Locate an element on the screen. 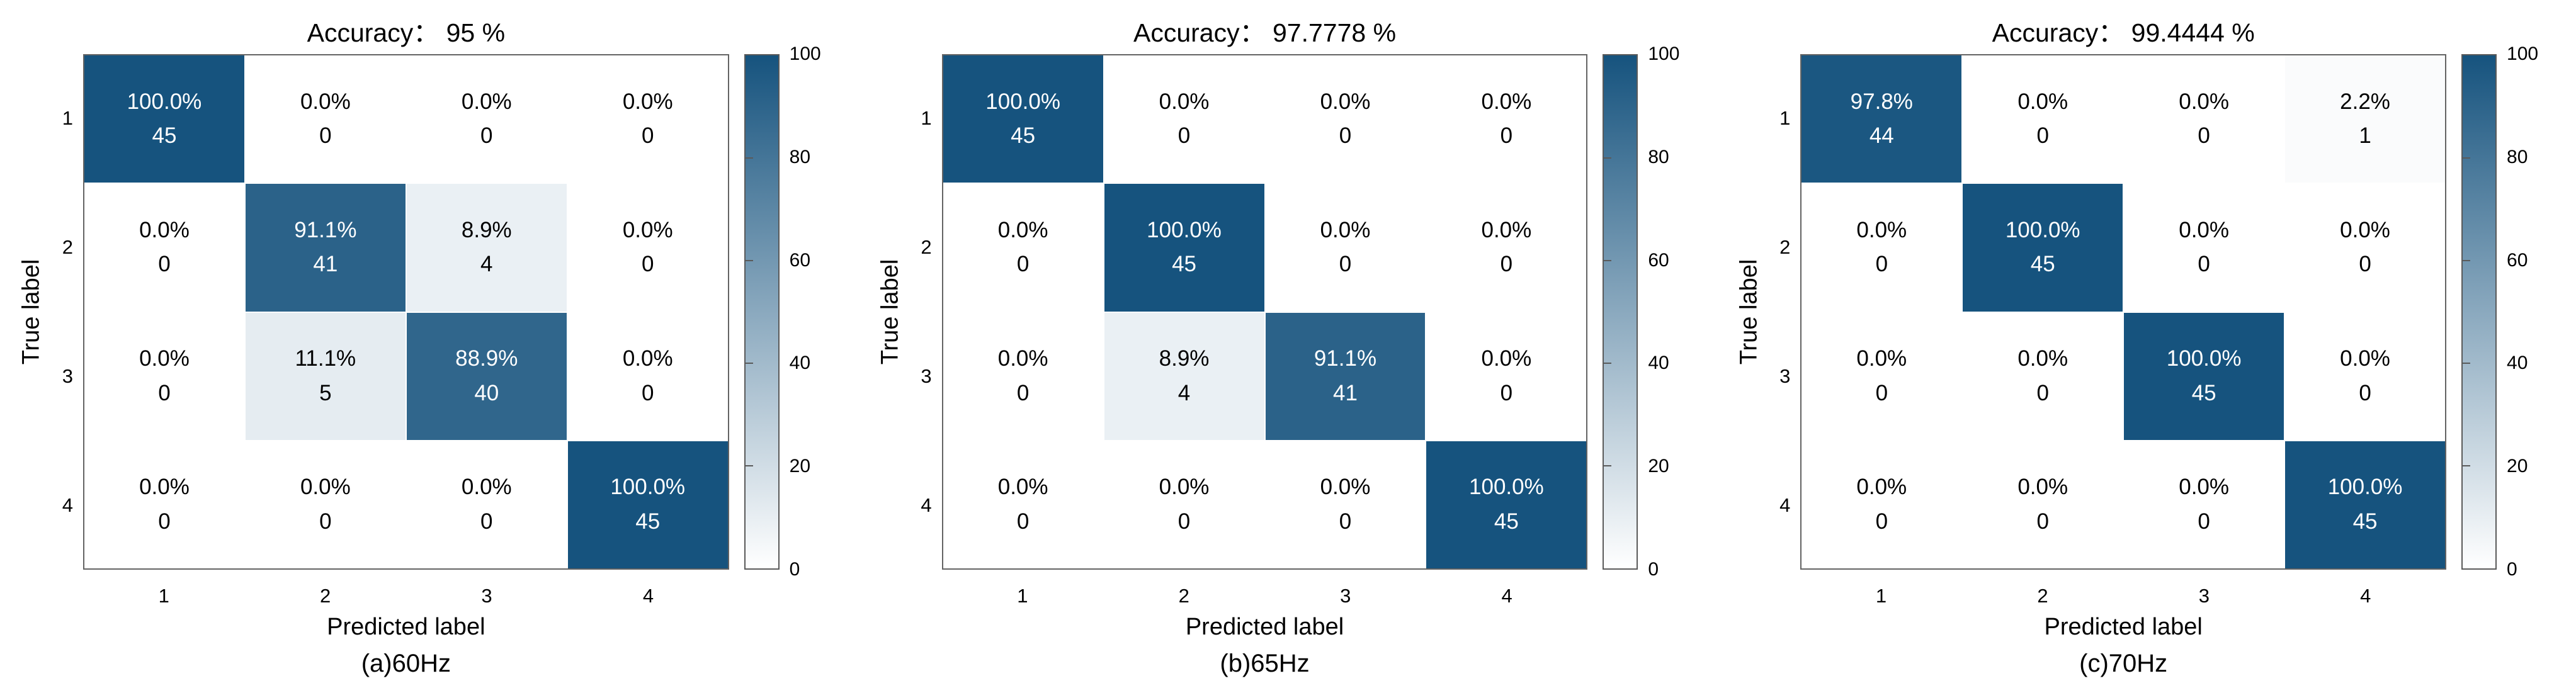 Image resolution: width=2576 pixels, height=688 pixels. y-tick-label: 1 is located at coordinates (1785, 118).